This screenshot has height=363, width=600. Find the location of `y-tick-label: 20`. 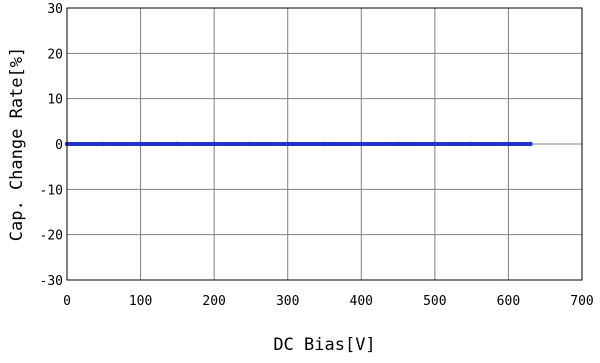

y-tick-label: 20 is located at coordinates (55, 54).